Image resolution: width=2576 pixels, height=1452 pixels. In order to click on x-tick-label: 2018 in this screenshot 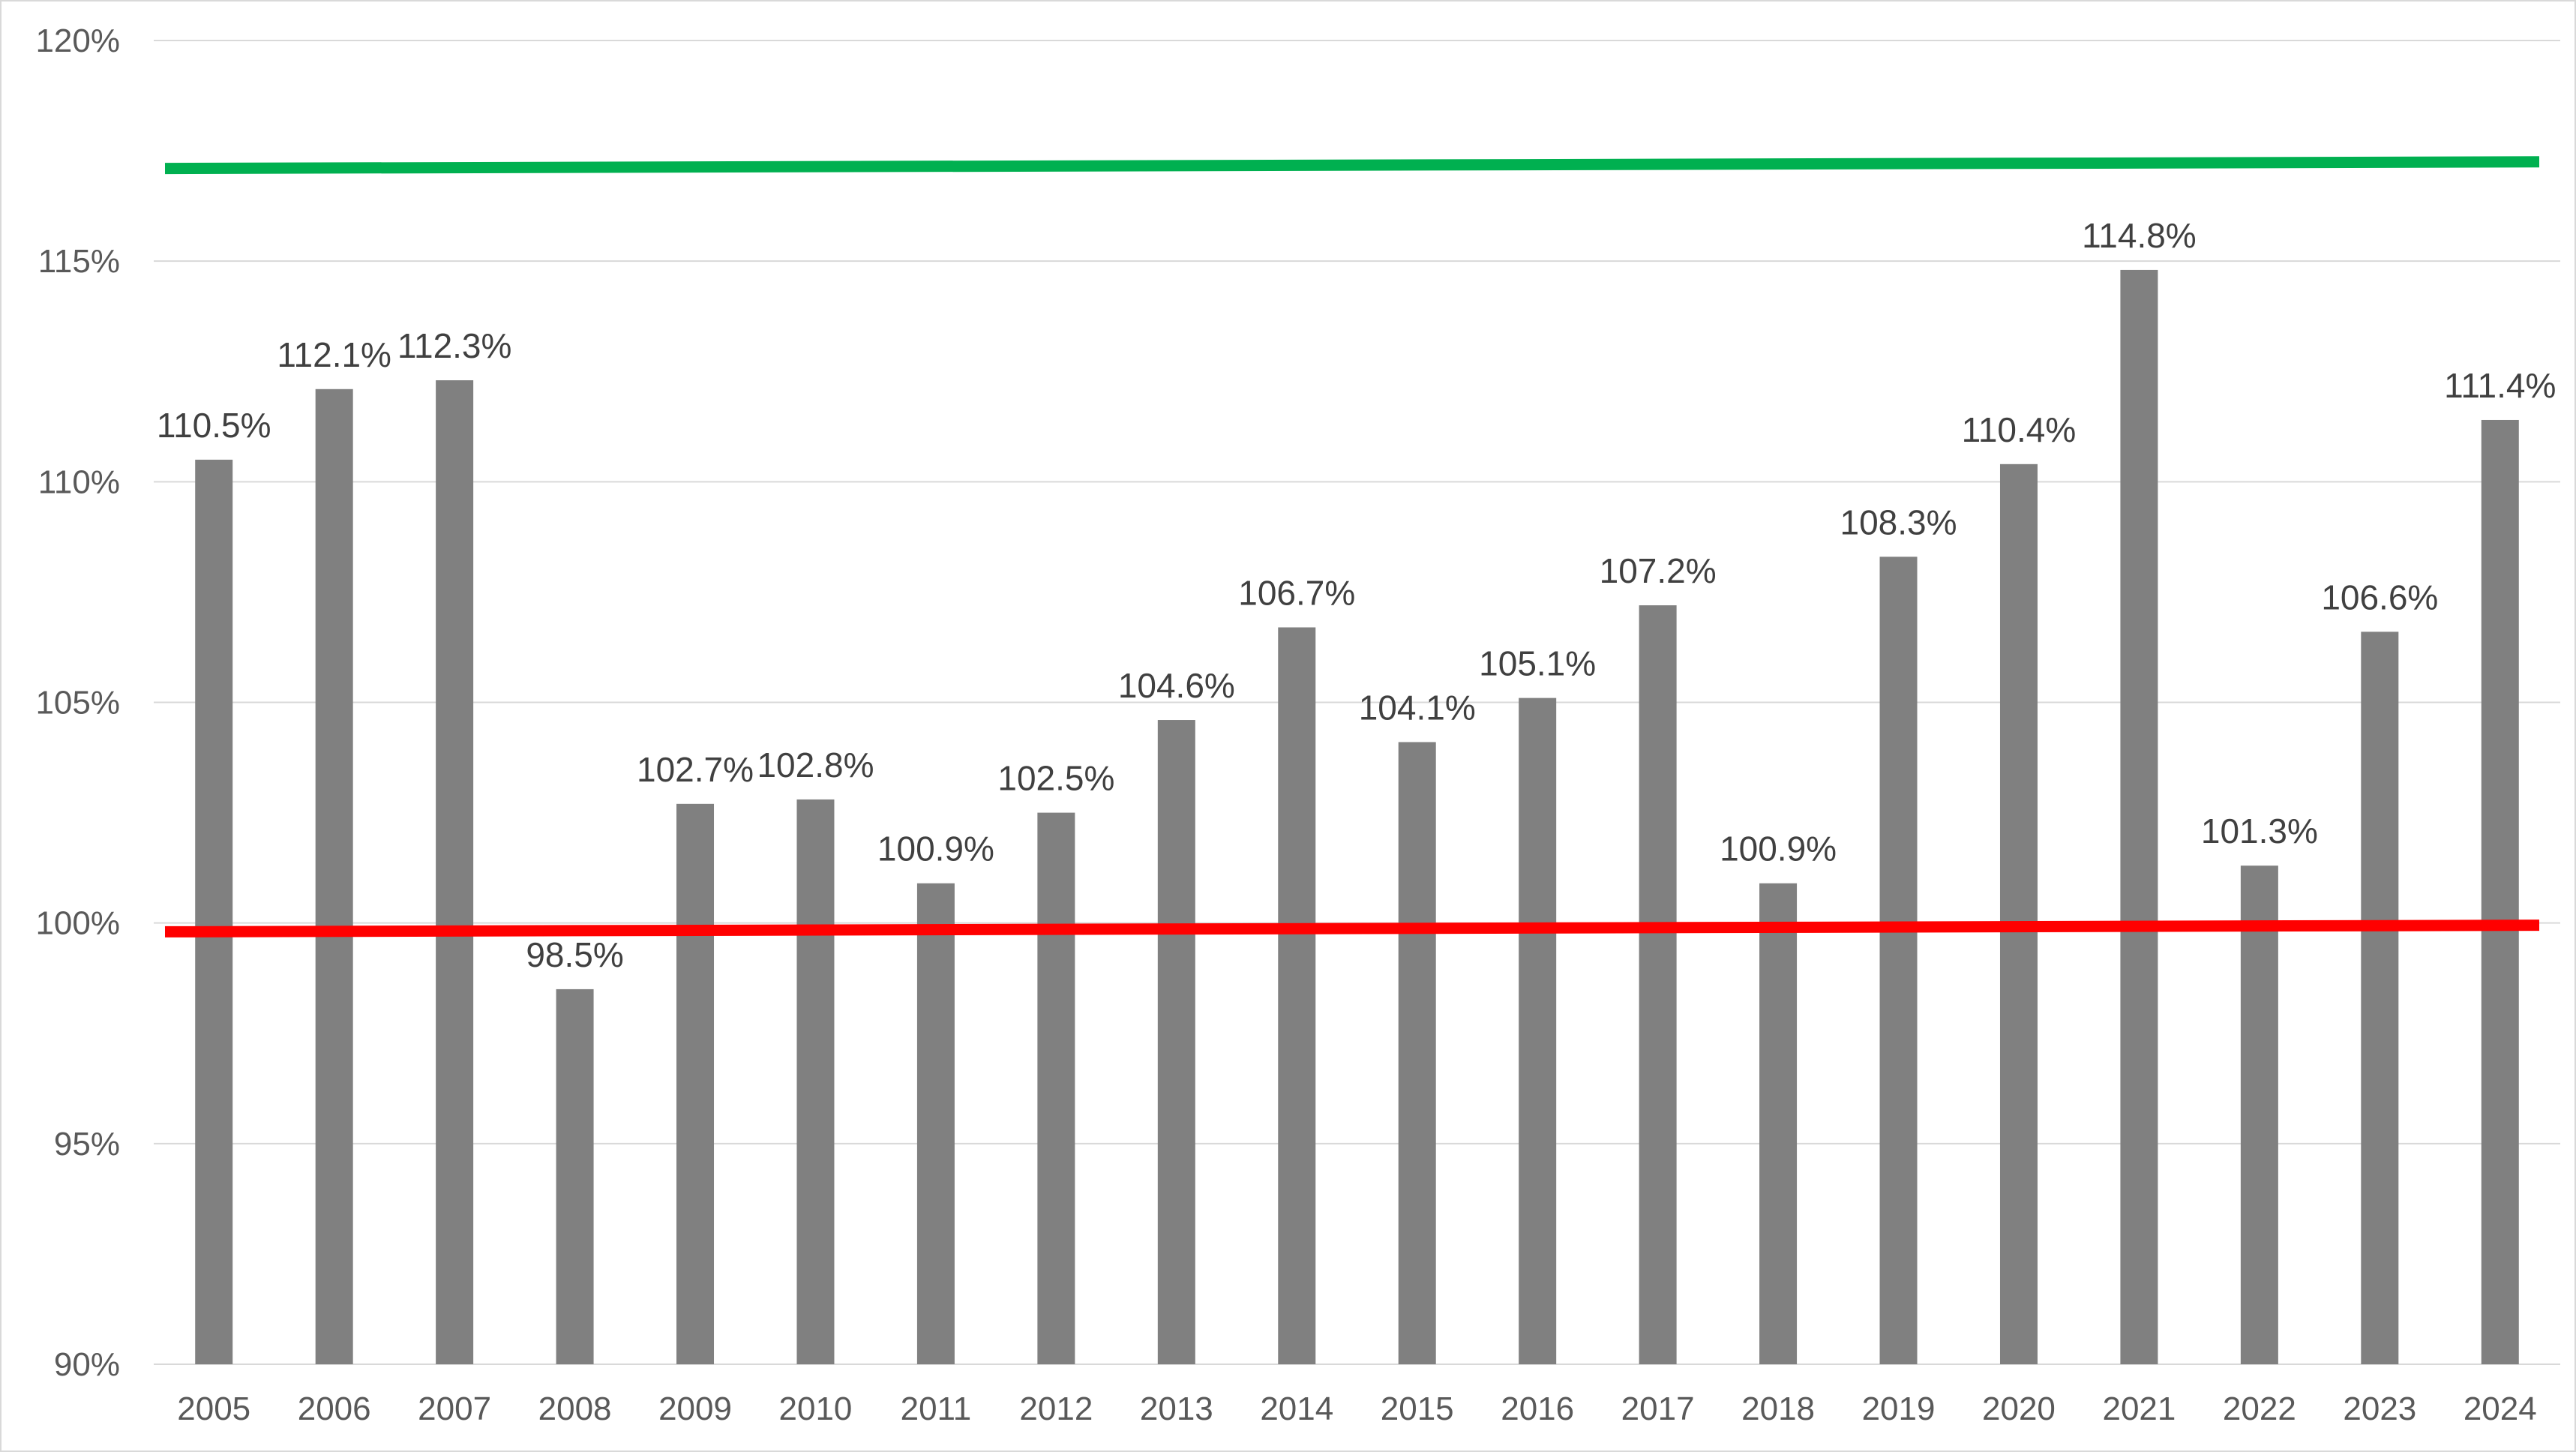, I will do `click(1778, 1408)`.